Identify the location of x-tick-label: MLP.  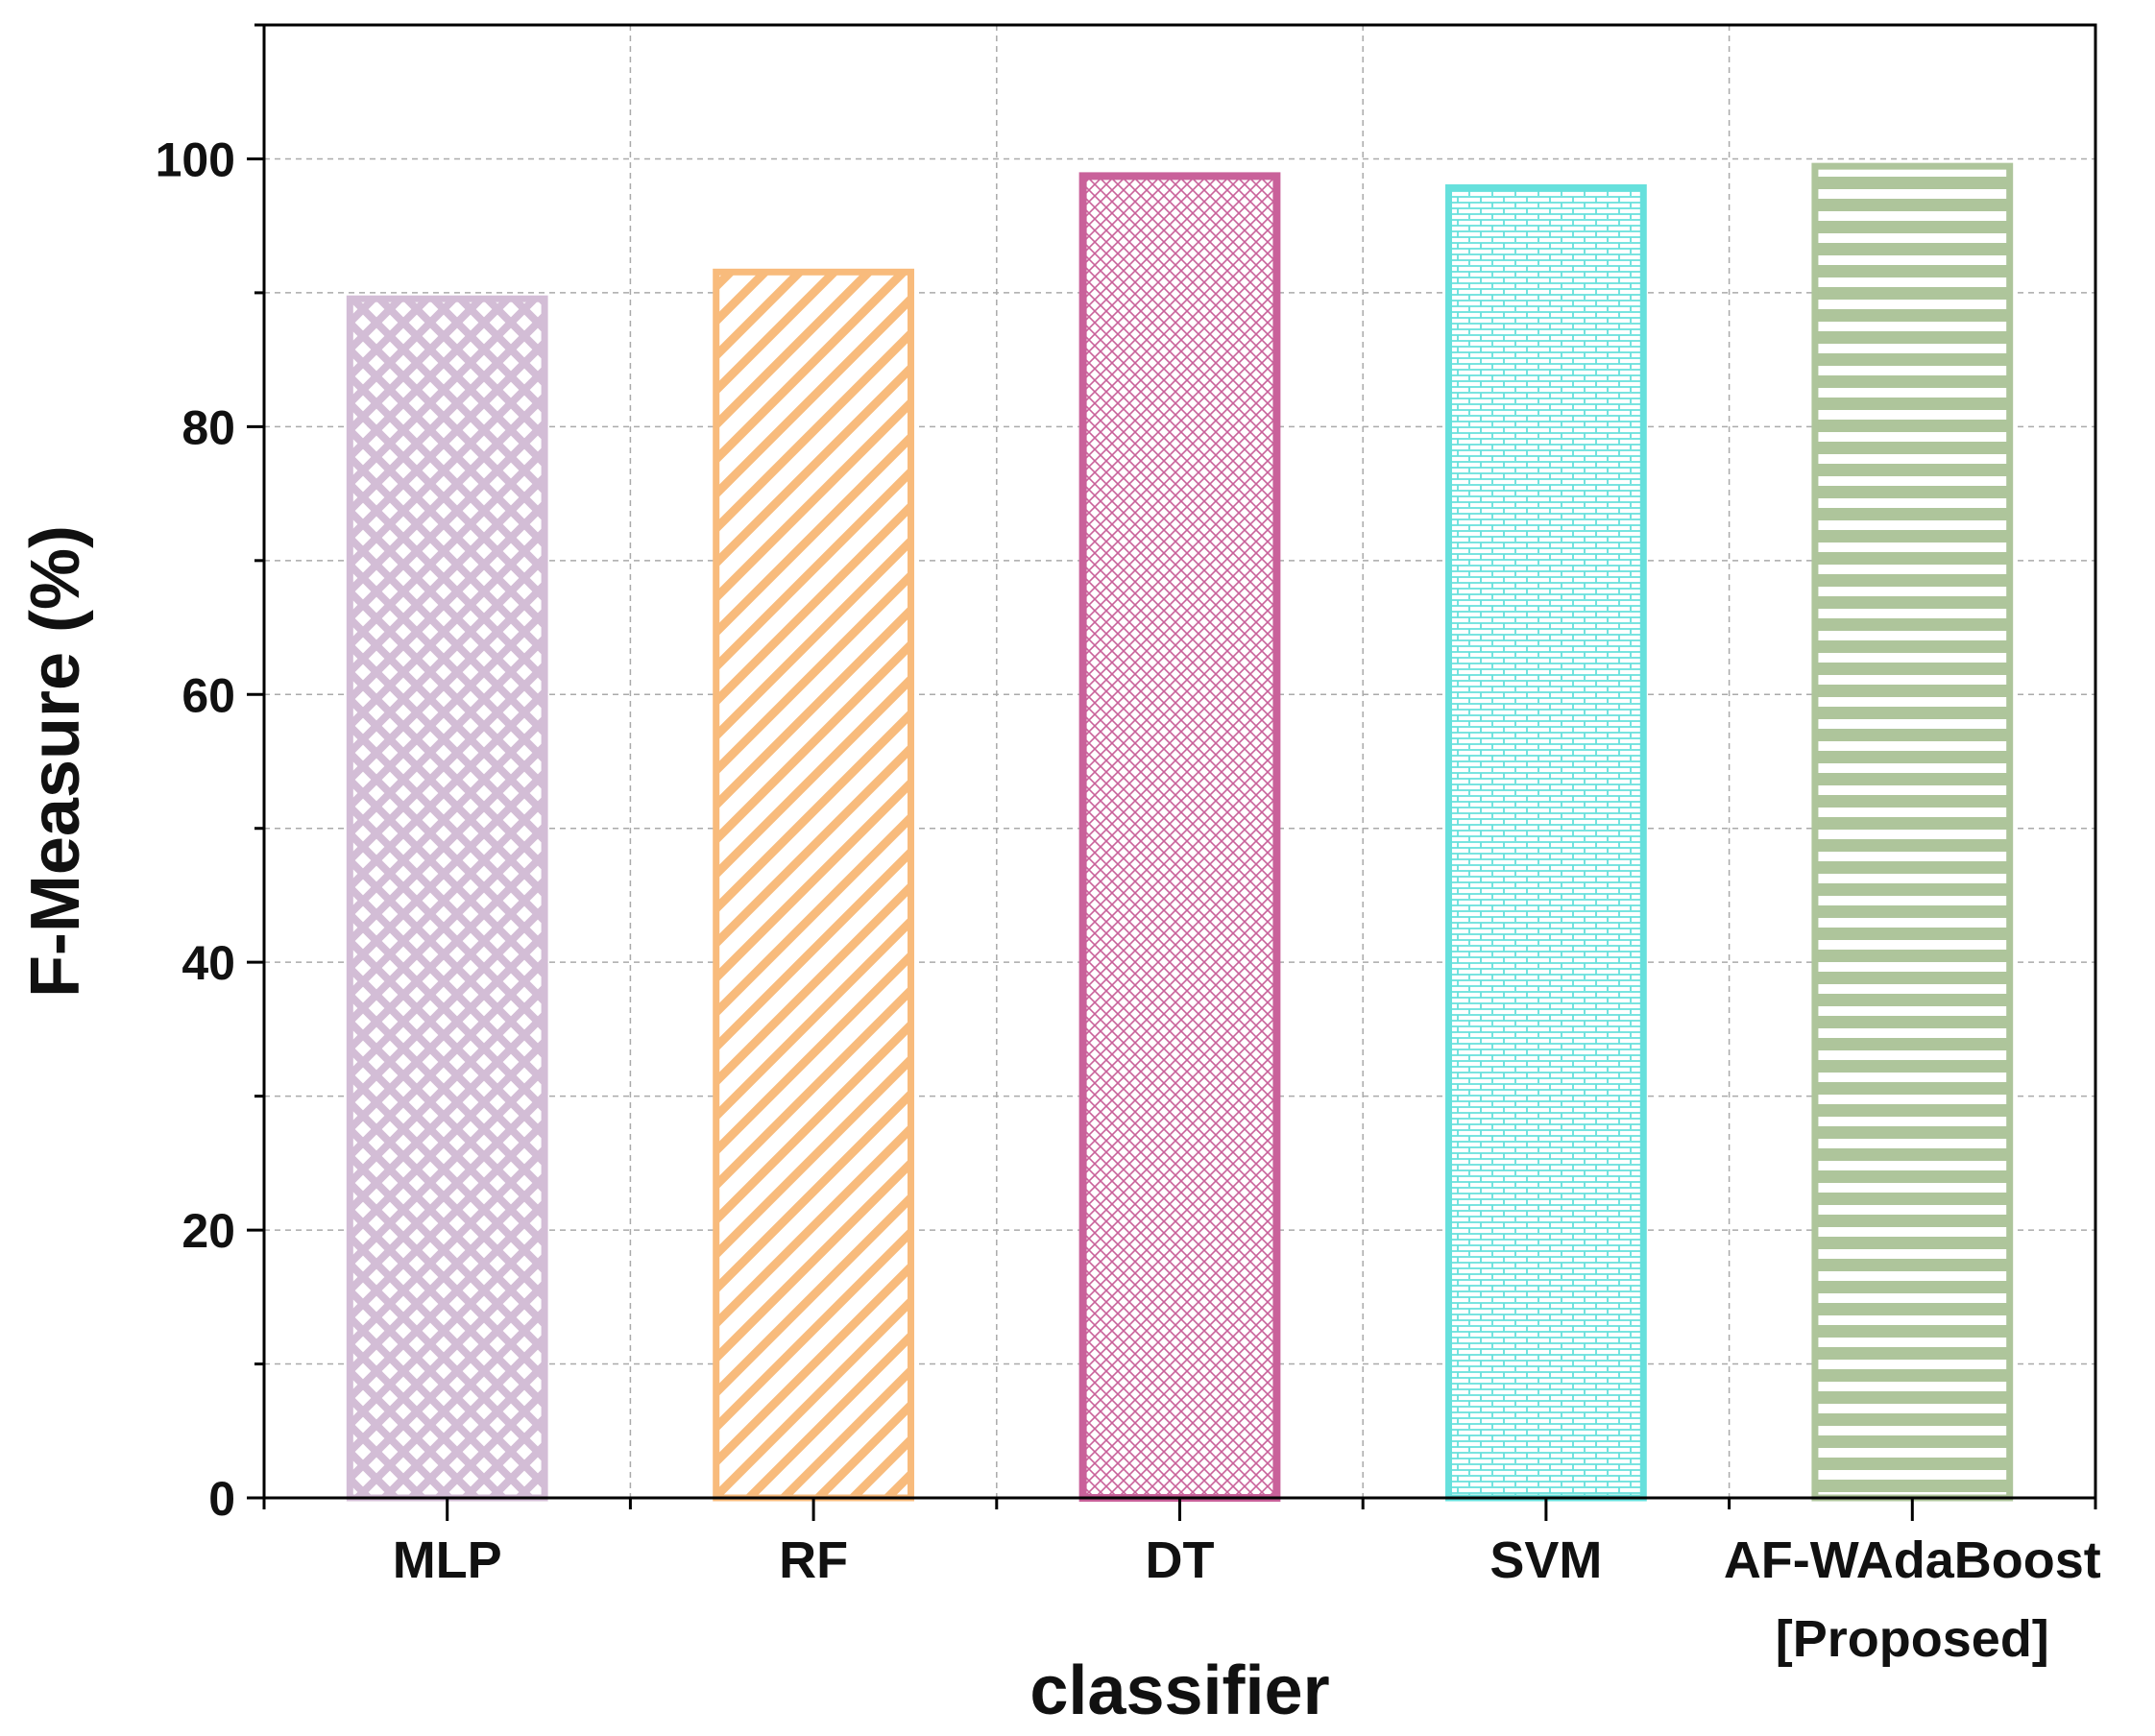
(447, 1560).